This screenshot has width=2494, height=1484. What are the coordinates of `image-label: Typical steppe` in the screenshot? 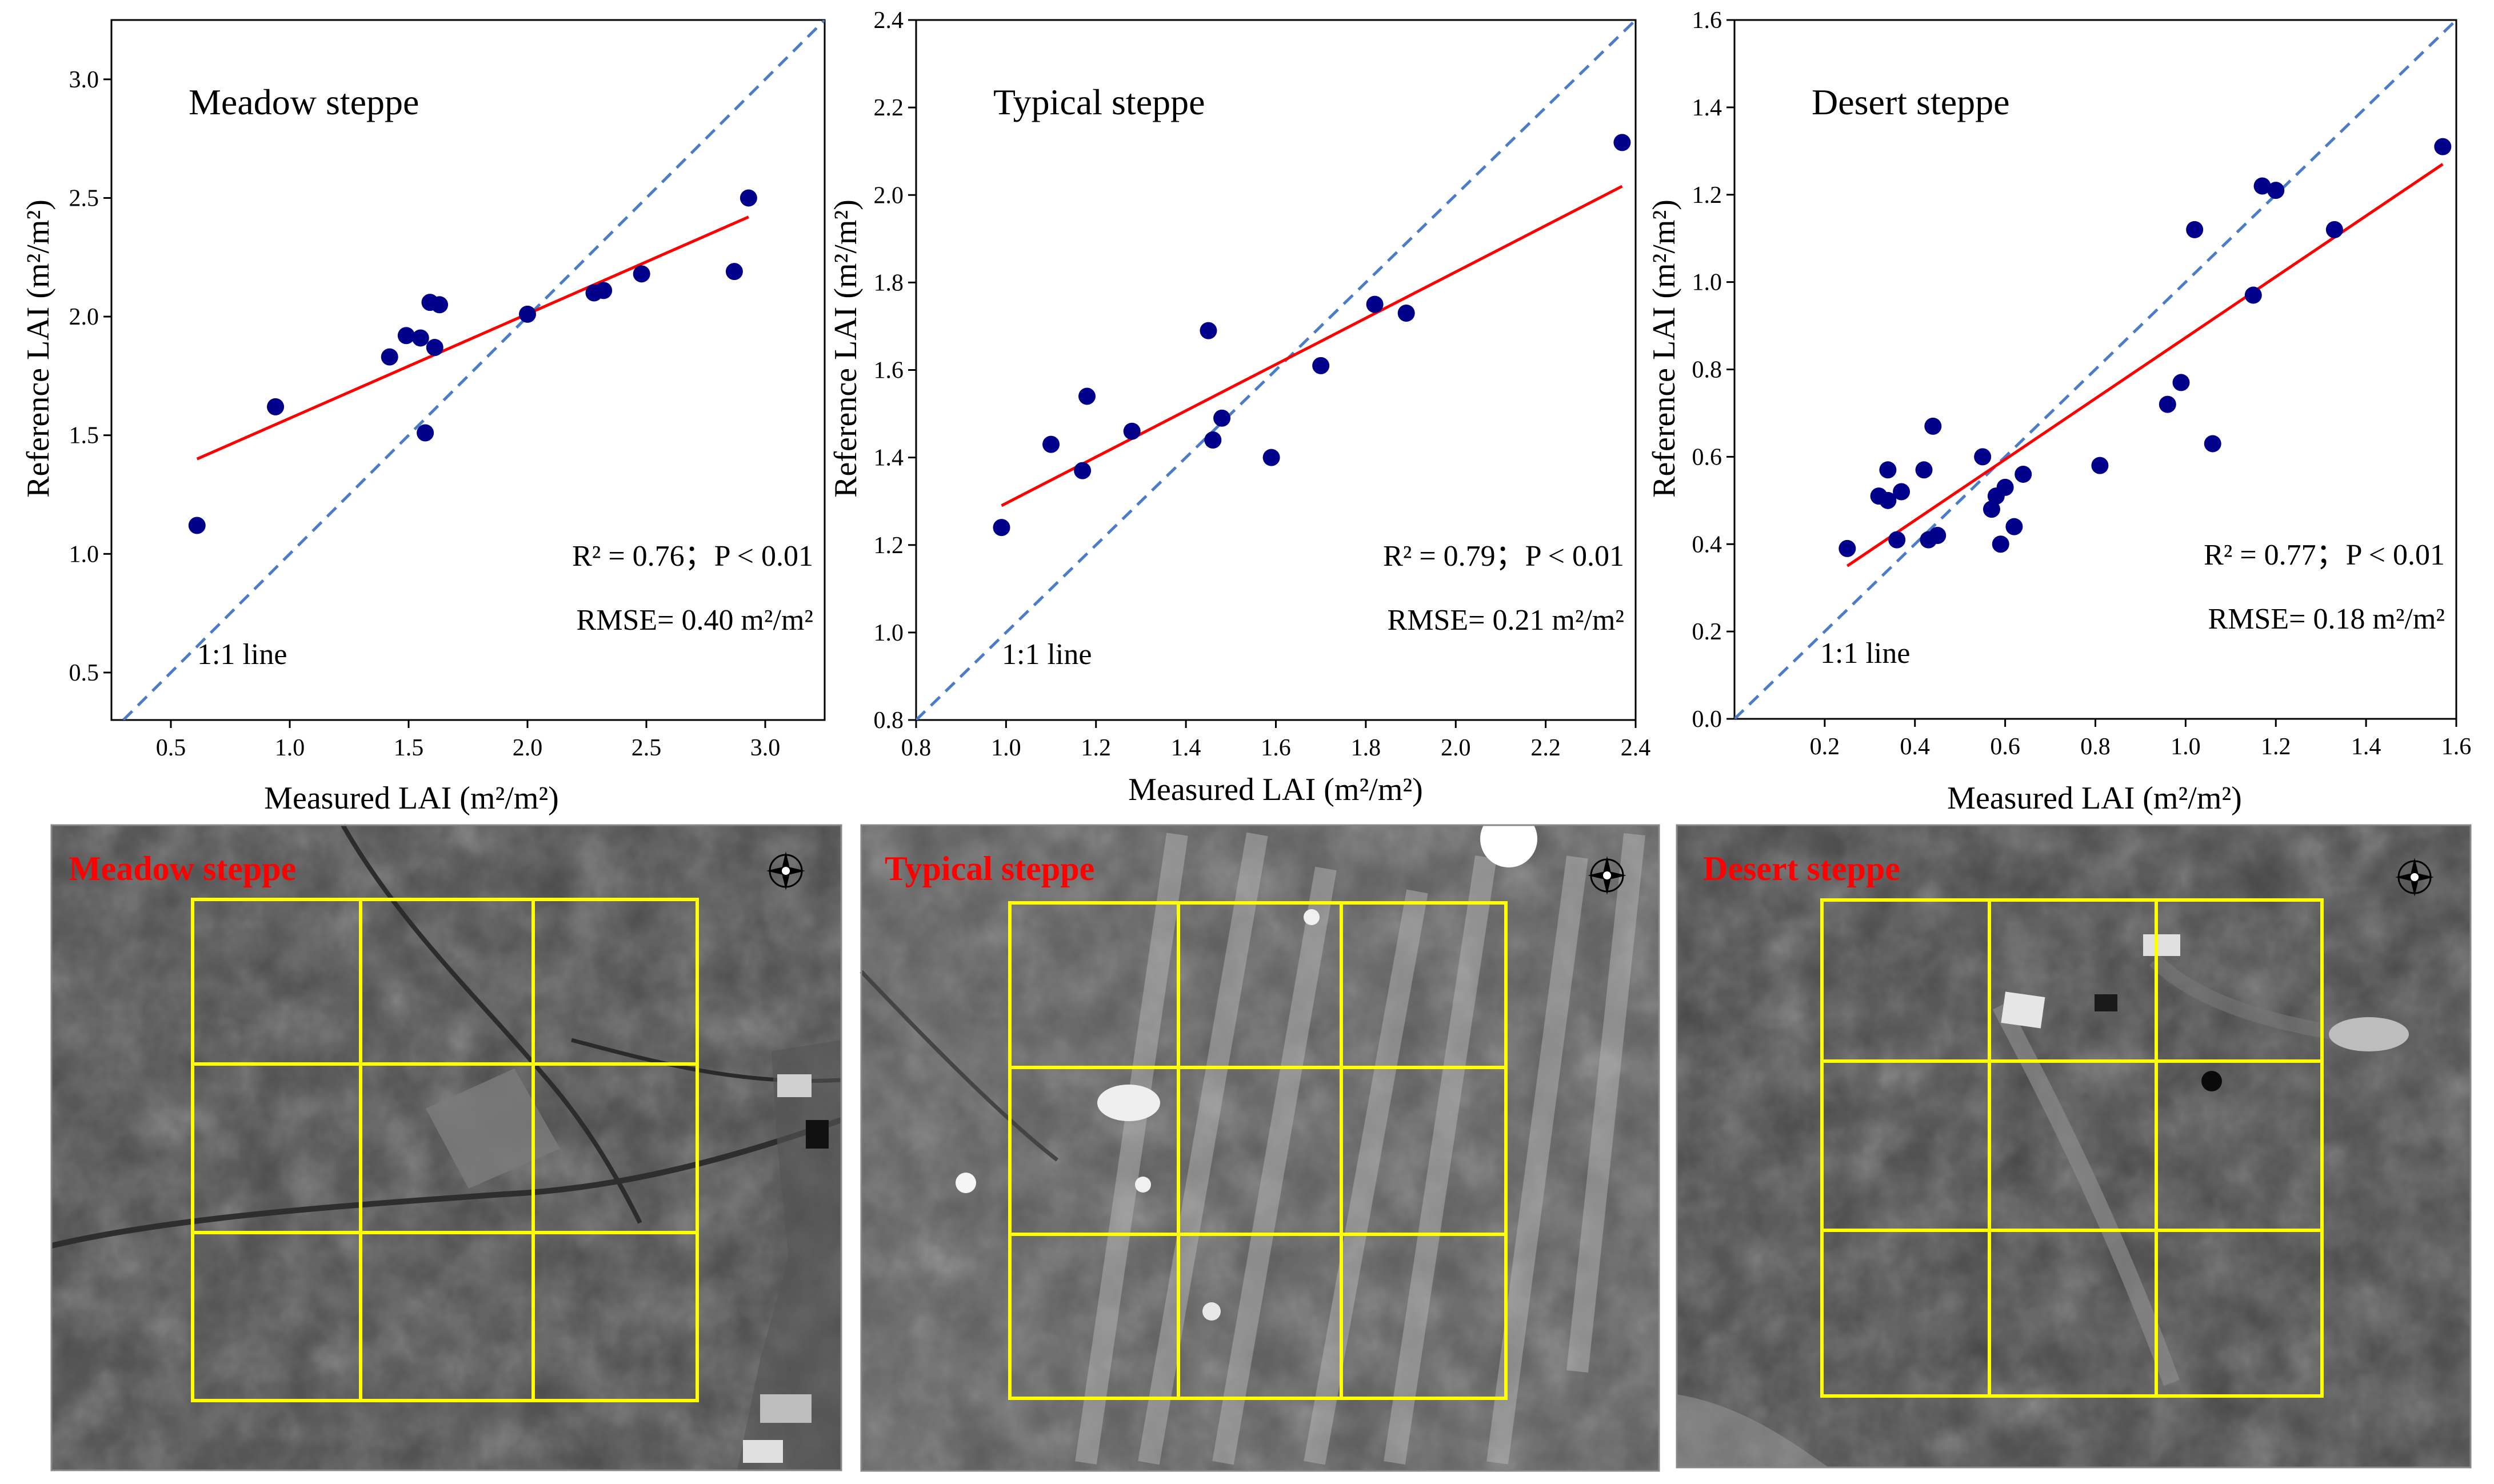 It's located at (989, 868).